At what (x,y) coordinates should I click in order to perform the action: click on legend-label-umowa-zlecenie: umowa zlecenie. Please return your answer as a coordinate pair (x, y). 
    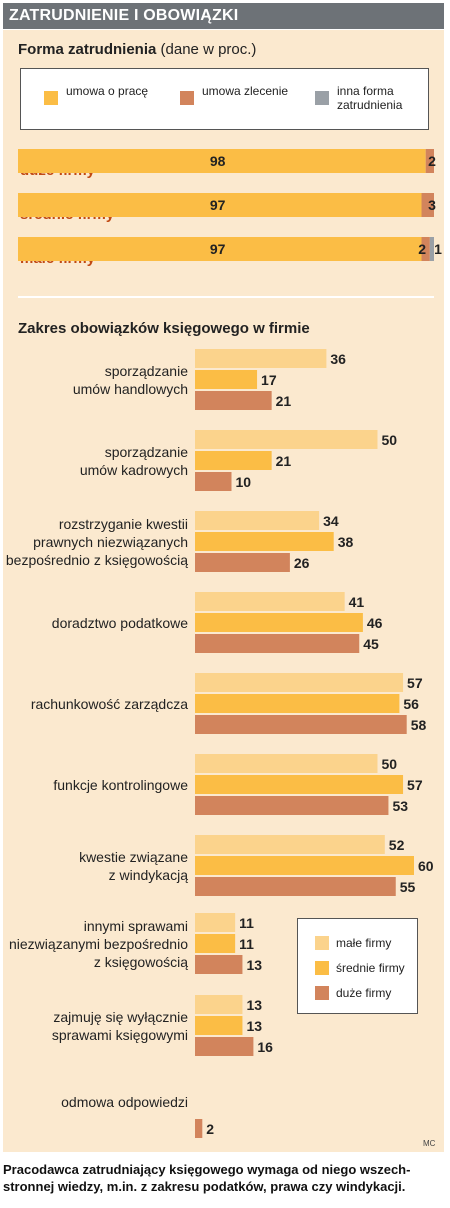
    Looking at the image, I should click on (245, 91).